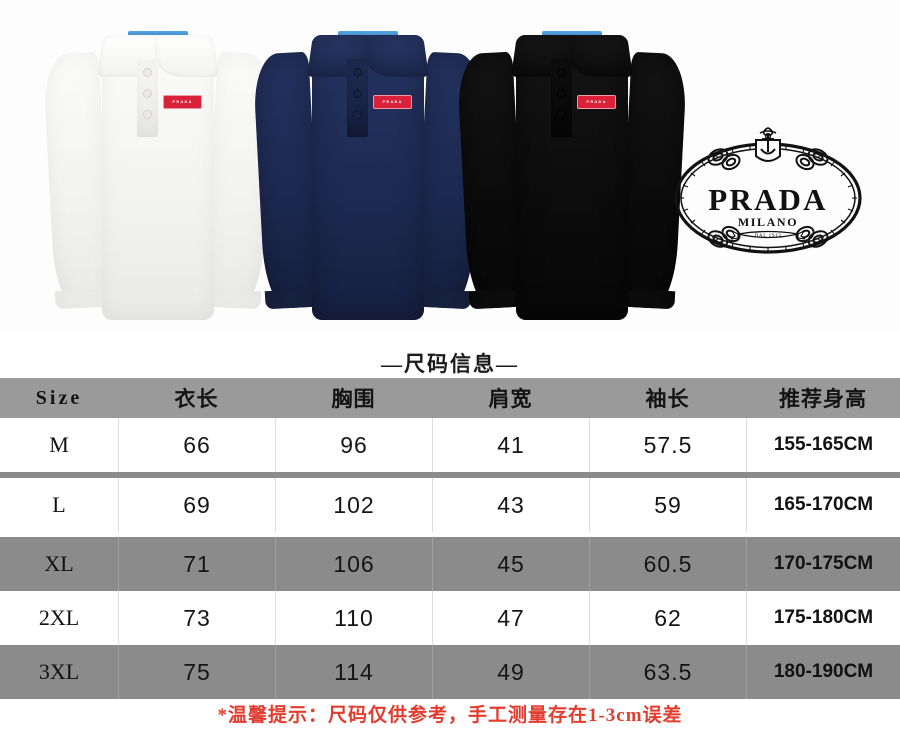 This screenshot has height=740, width=900. What do you see at coordinates (450, 364) in the screenshot?
I see `size-chart-title: —尺码信息—` at bounding box center [450, 364].